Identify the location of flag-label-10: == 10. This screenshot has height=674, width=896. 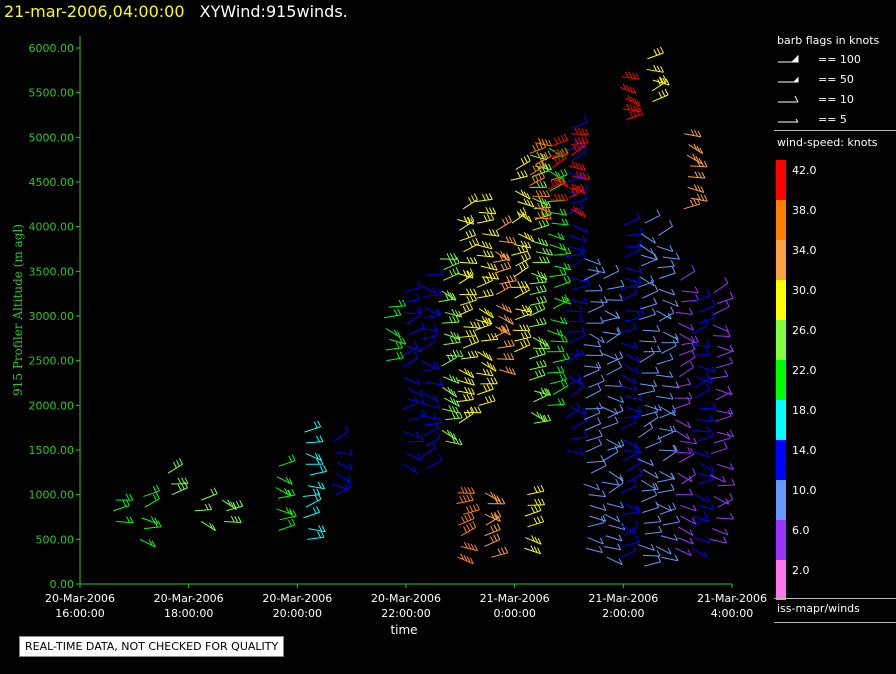
(836, 99).